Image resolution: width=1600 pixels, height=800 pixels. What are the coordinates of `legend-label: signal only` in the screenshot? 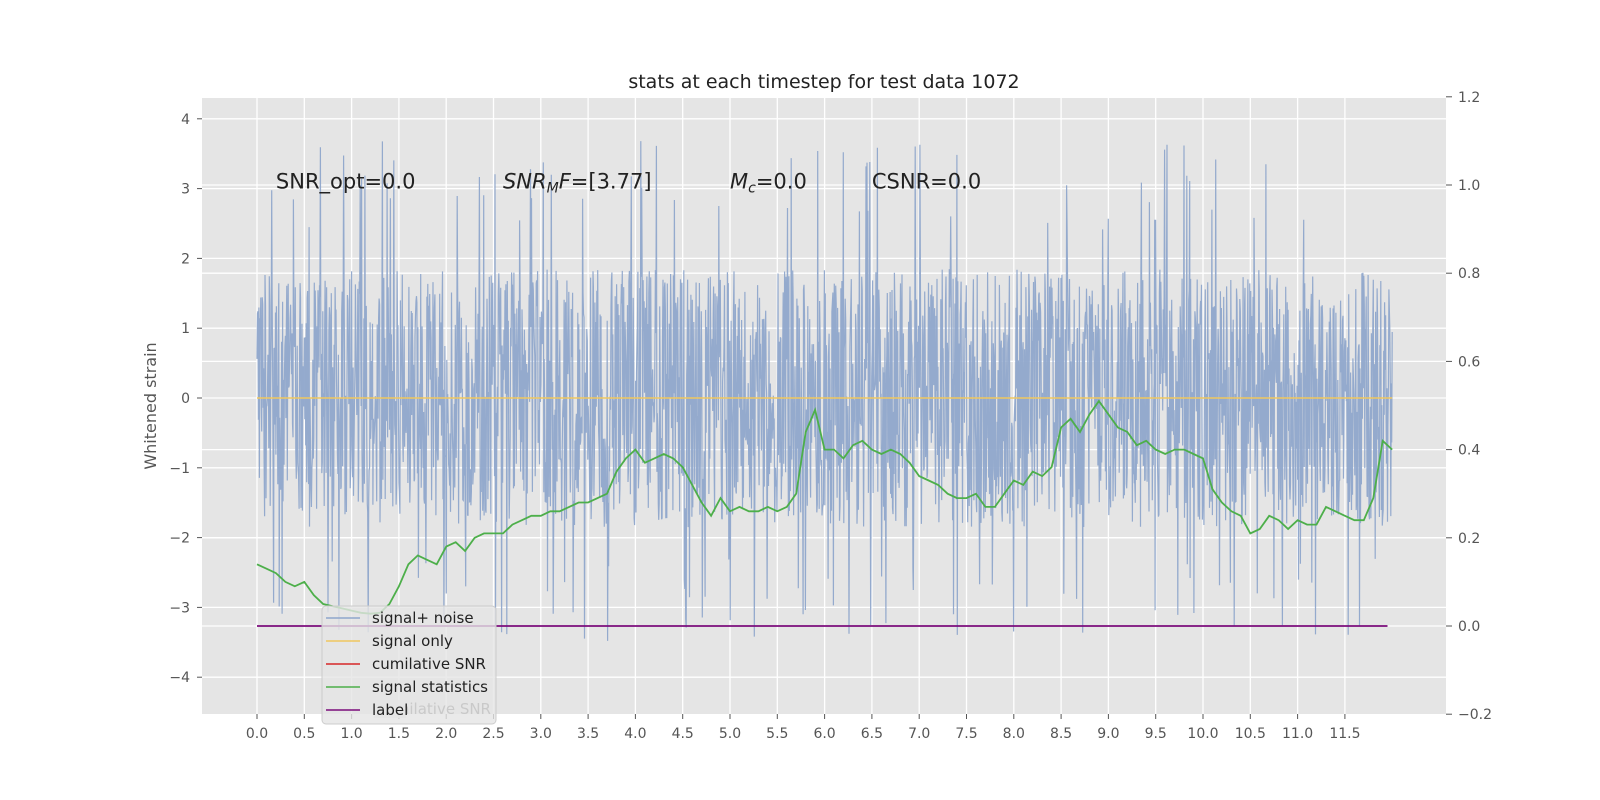 It's located at (412, 641).